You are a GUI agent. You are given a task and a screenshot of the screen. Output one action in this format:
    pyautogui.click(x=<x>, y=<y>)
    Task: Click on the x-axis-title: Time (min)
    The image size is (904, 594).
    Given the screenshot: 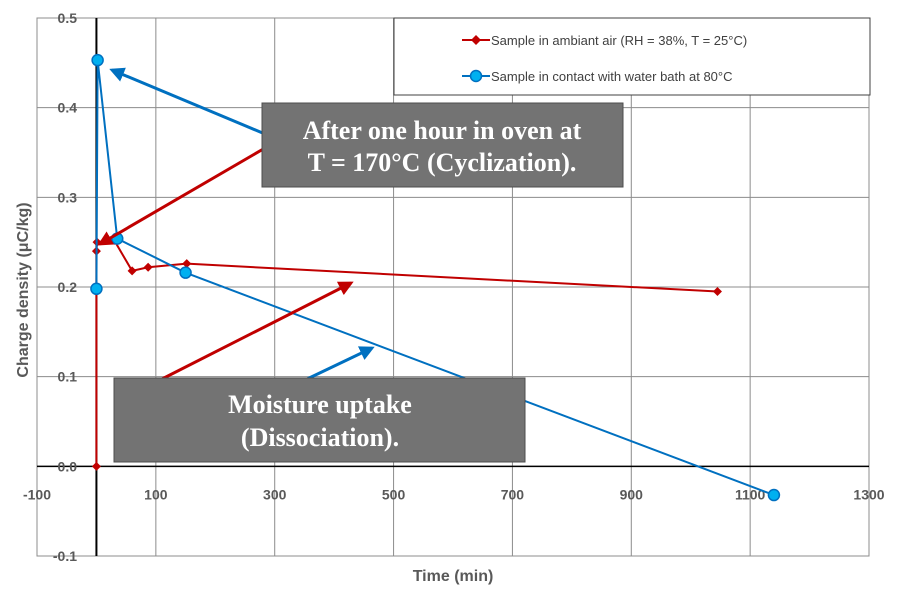 What is the action you would take?
    pyautogui.click(x=453, y=576)
    